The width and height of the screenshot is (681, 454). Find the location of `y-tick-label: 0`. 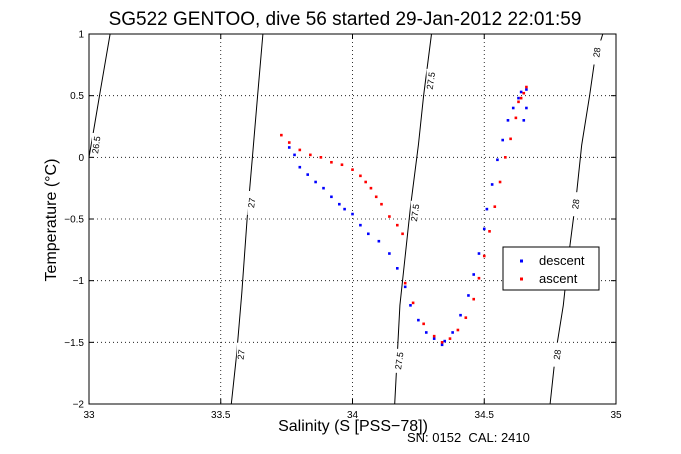

y-tick-label: 0 is located at coordinates (81, 158).